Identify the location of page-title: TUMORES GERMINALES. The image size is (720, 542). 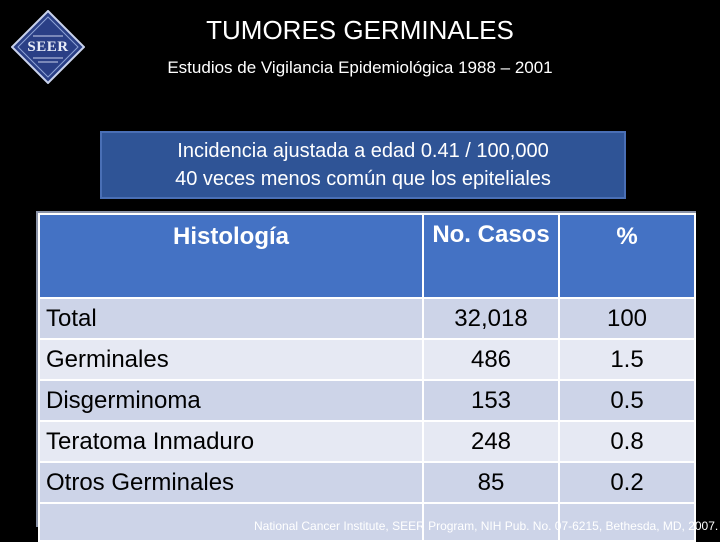
(360, 30).